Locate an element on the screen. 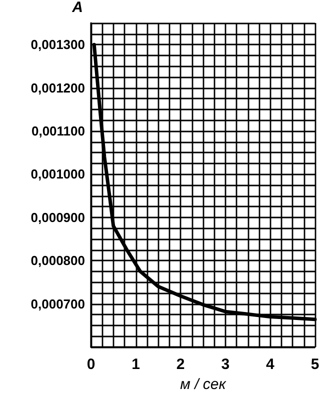  y-tick-label: 0,000800 is located at coordinates (57, 260).